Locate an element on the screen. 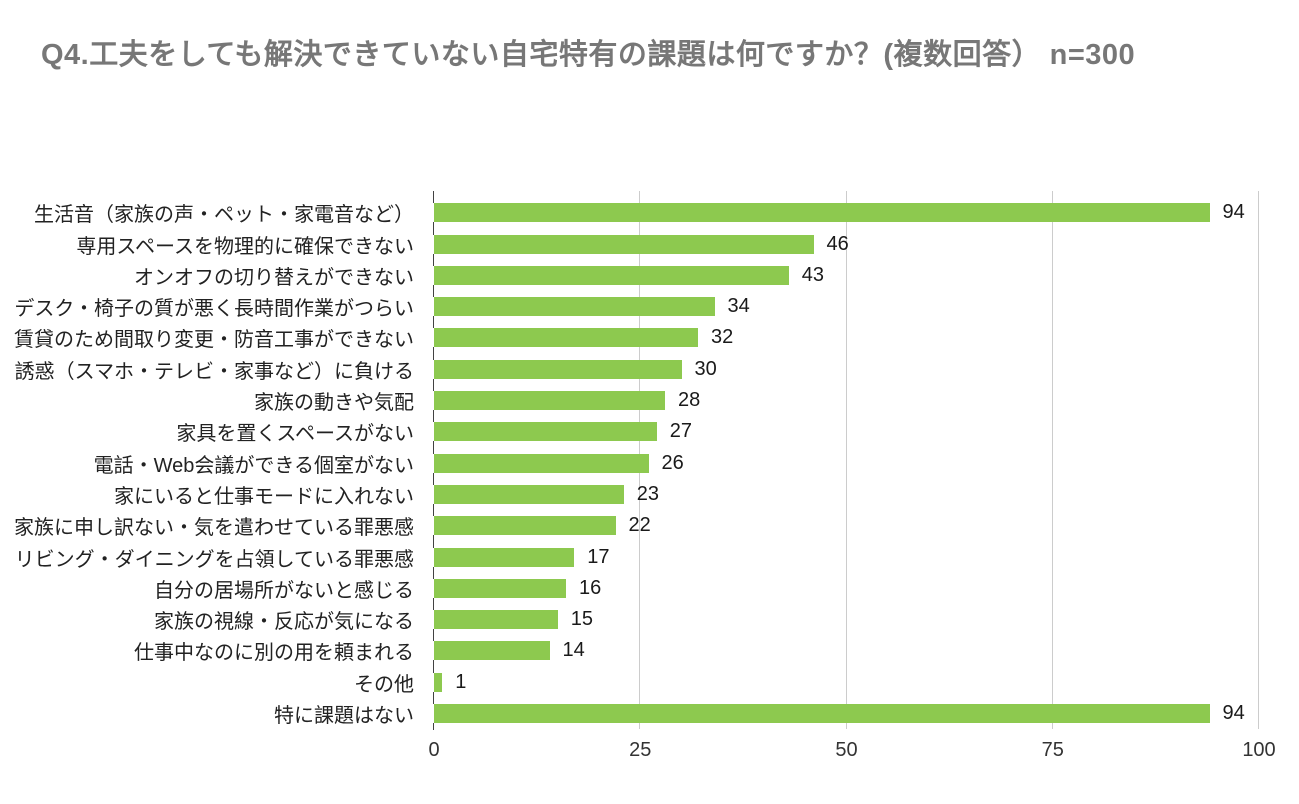 This screenshot has height=804, width=1299. value-label: 43 is located at coordinates (812, 274).